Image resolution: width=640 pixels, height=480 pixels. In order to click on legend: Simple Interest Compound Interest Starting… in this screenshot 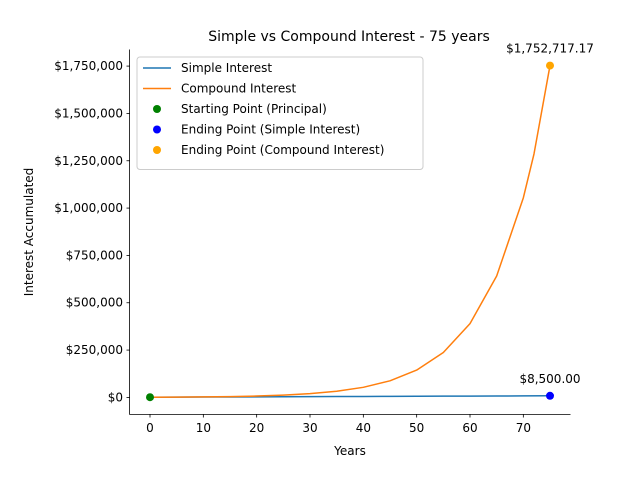, I will do `click(280, 113)`.